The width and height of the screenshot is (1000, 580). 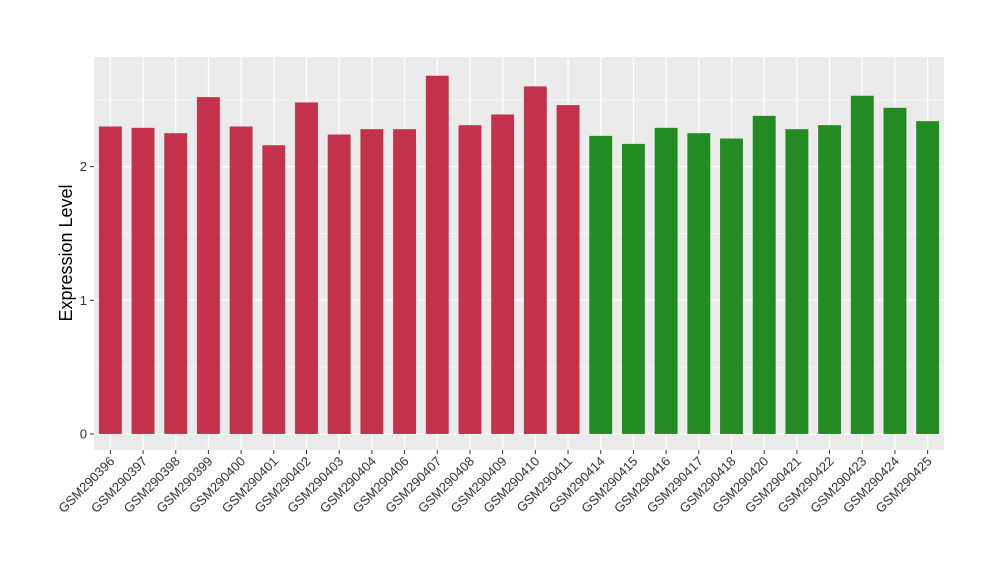 What do you see at coordinates (208, 265) in the screenshot?
I see `bar-GSM290399` at bounding box center [208, 265].